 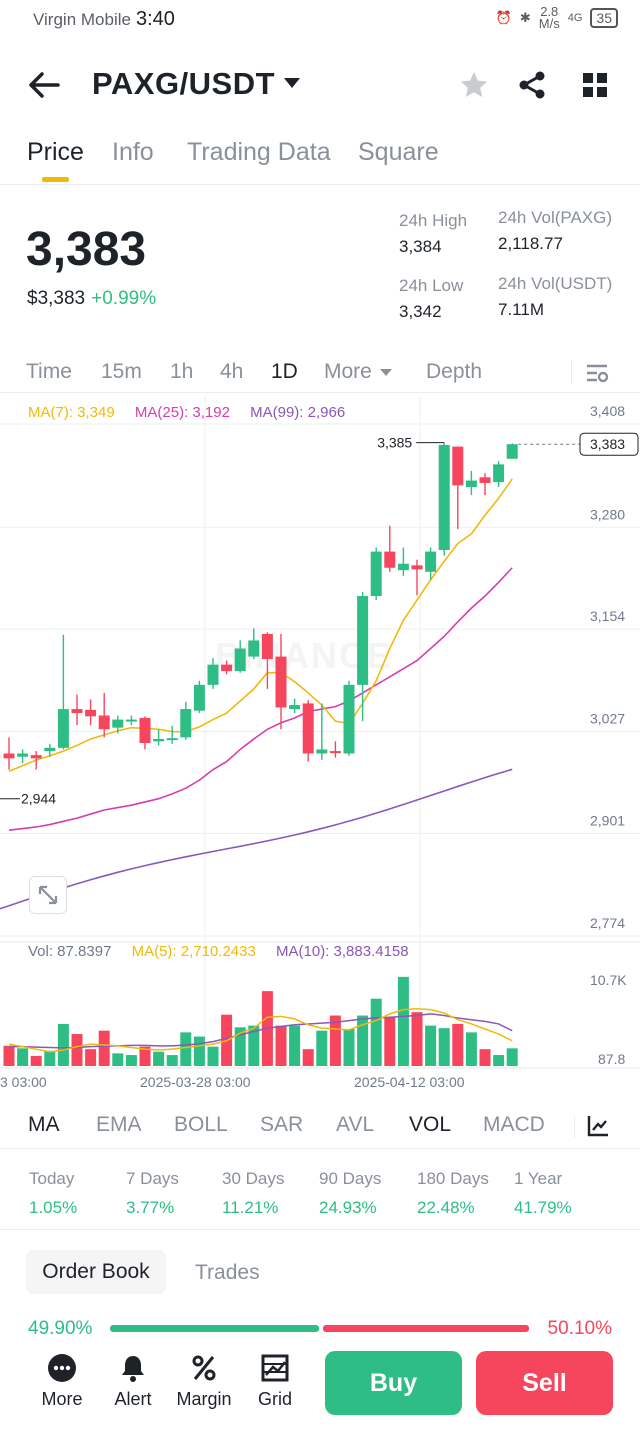 I want to click on interval-depth: Depth, so click(x=454, y=371).